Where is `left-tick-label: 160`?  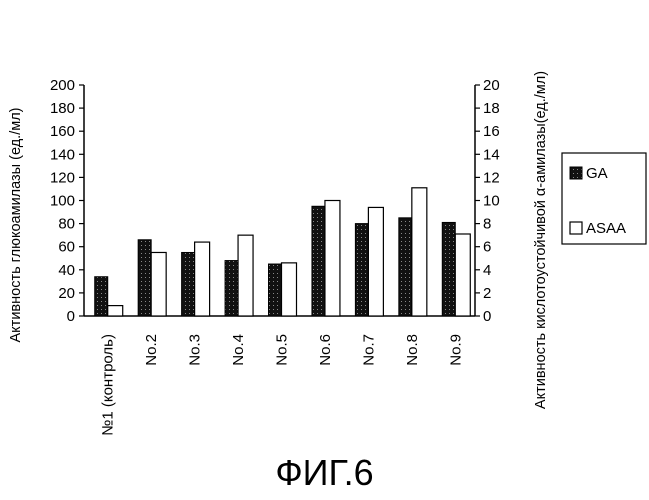 left-tick-label: 160 is located at coordinates (62, 131).